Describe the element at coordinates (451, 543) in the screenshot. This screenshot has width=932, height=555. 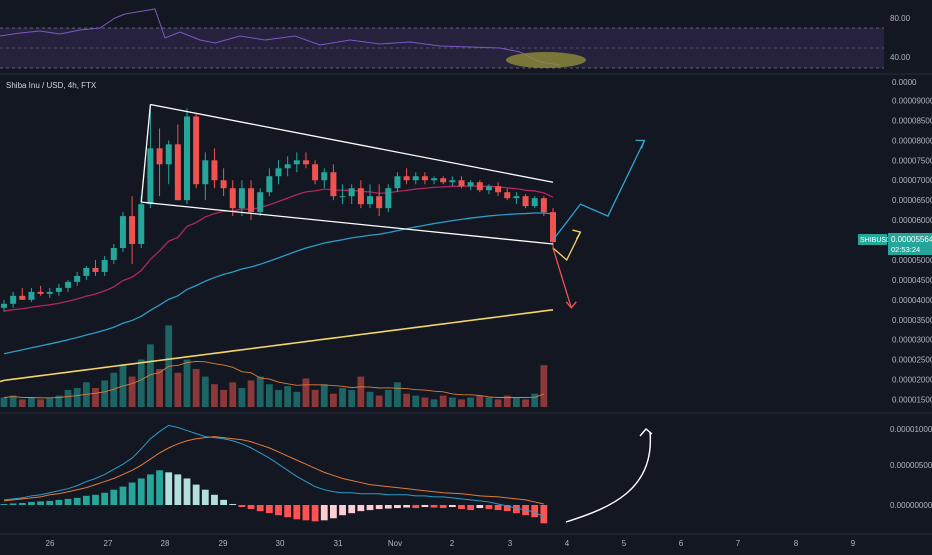
I see `time-axis: 26 27 28 29 30 31 Nov 2 3 4 5 6 7 8 9` at that location.